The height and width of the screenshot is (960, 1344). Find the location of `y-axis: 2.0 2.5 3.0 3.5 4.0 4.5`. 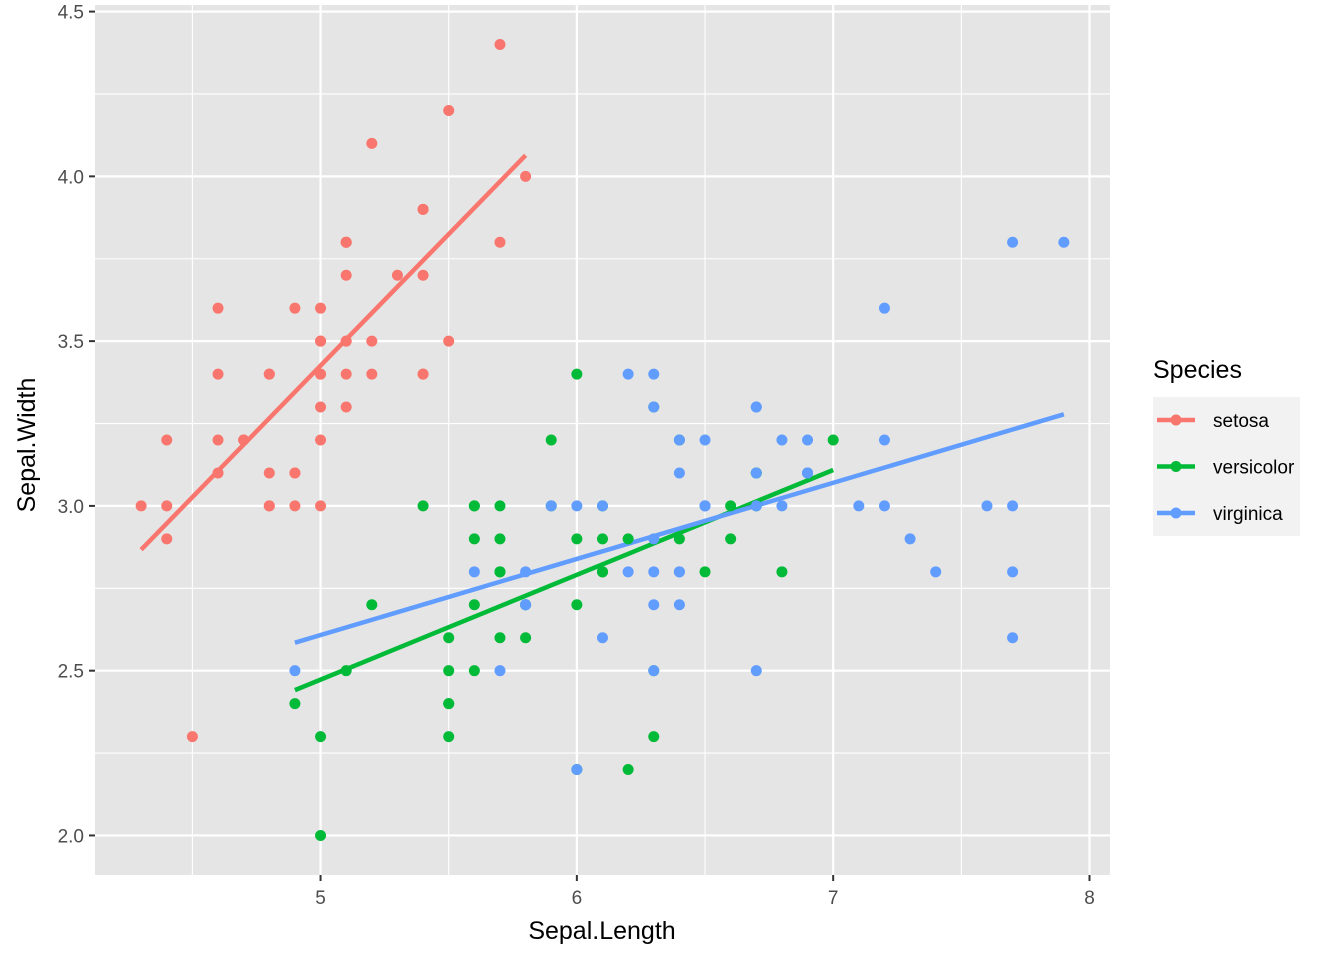

y-axis: 2.0 2.5 3.0 3.5 4.0 4.5 is located at coordinates (76, 425).